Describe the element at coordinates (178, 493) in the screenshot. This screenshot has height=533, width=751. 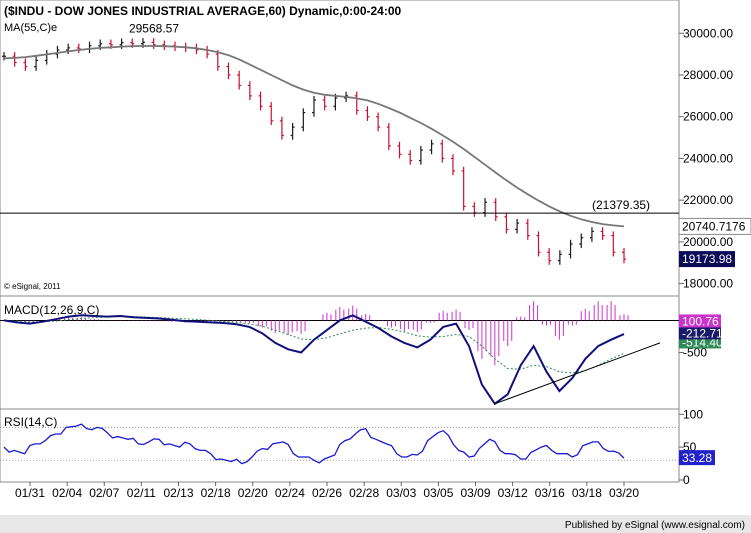
I see `x-tick-label: 02/13` at that location.